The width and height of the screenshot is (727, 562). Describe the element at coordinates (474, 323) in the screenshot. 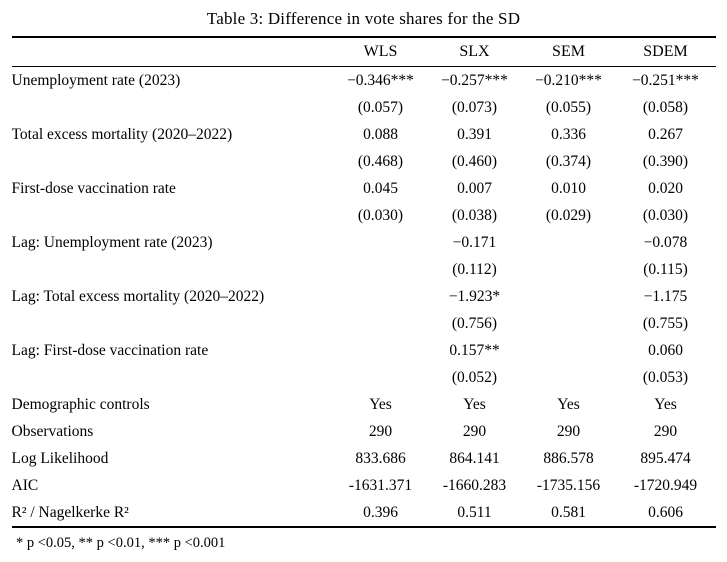

I see `se-cell: (0.756)` at that location.